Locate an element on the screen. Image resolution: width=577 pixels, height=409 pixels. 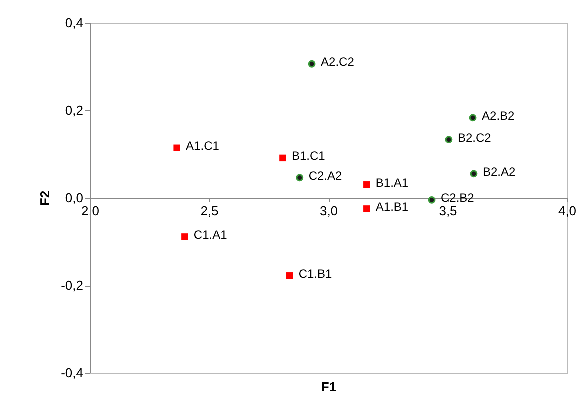
annotation: A2.C2 is located at coordinates (338, 62).